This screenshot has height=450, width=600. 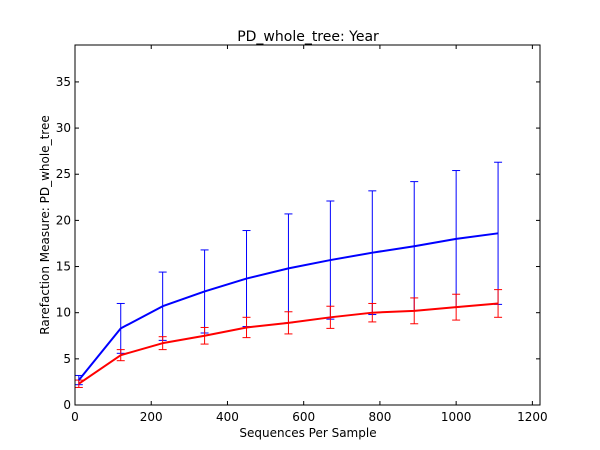 I want to click on x-tick-label: 400, so click(x=227, y=417).